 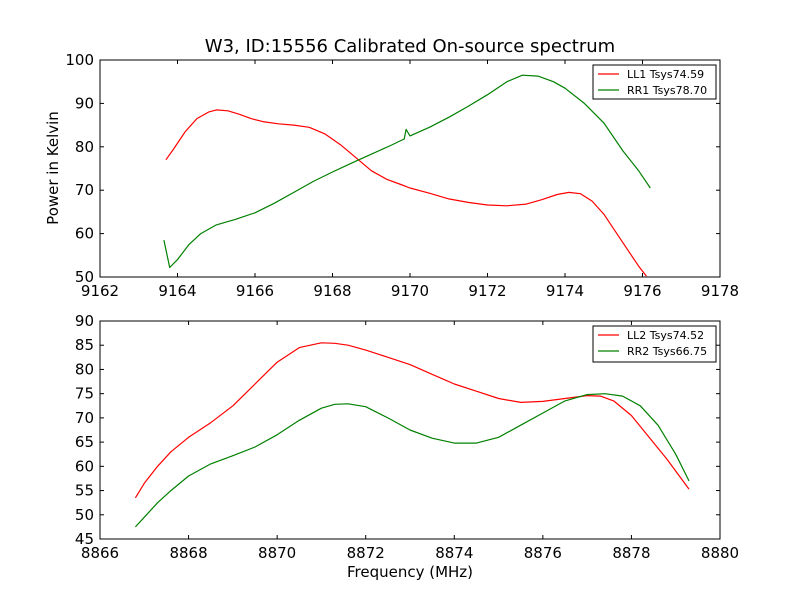 What do you see at coordinates (332, 291) in the screenshot?
I see `x-tick-label: 9168` at bounding box center [332, 291].